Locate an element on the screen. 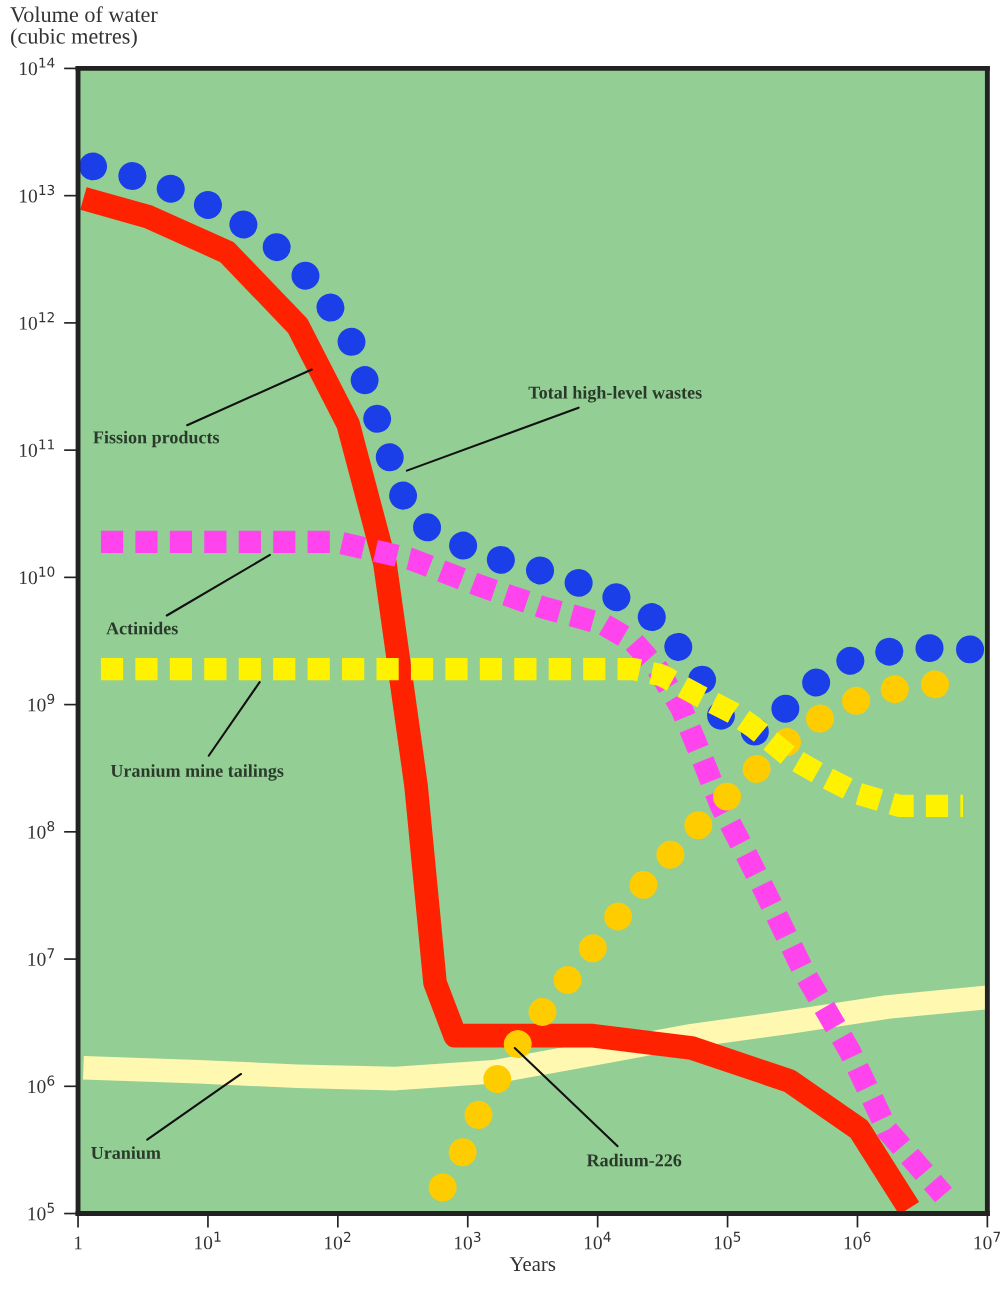 The height and width of the screenshot is (1291, 1007). annotation: Radium-226 is located at coordinates (634, 1160).